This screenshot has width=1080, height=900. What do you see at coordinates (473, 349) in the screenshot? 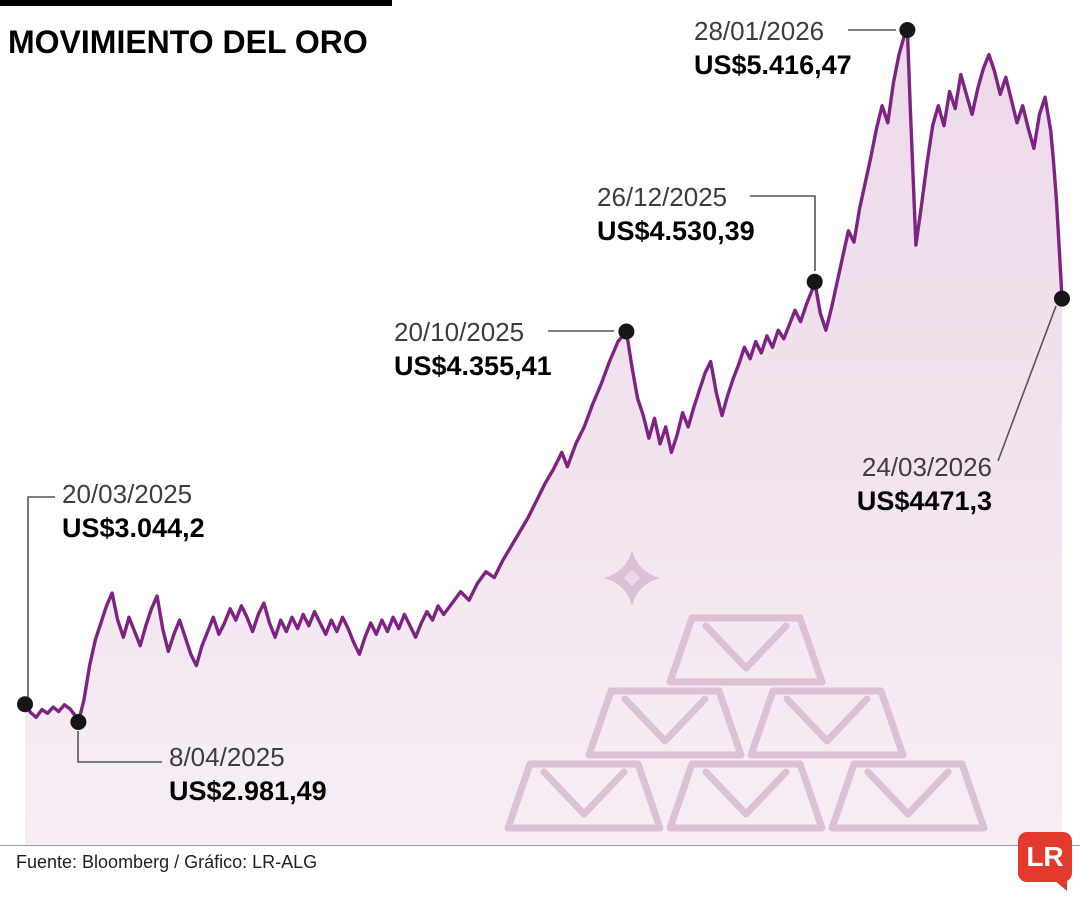
I see `annotation-20-10-2025: 20/10/2025 US$4.355,41` at bounding box center [473, 349].